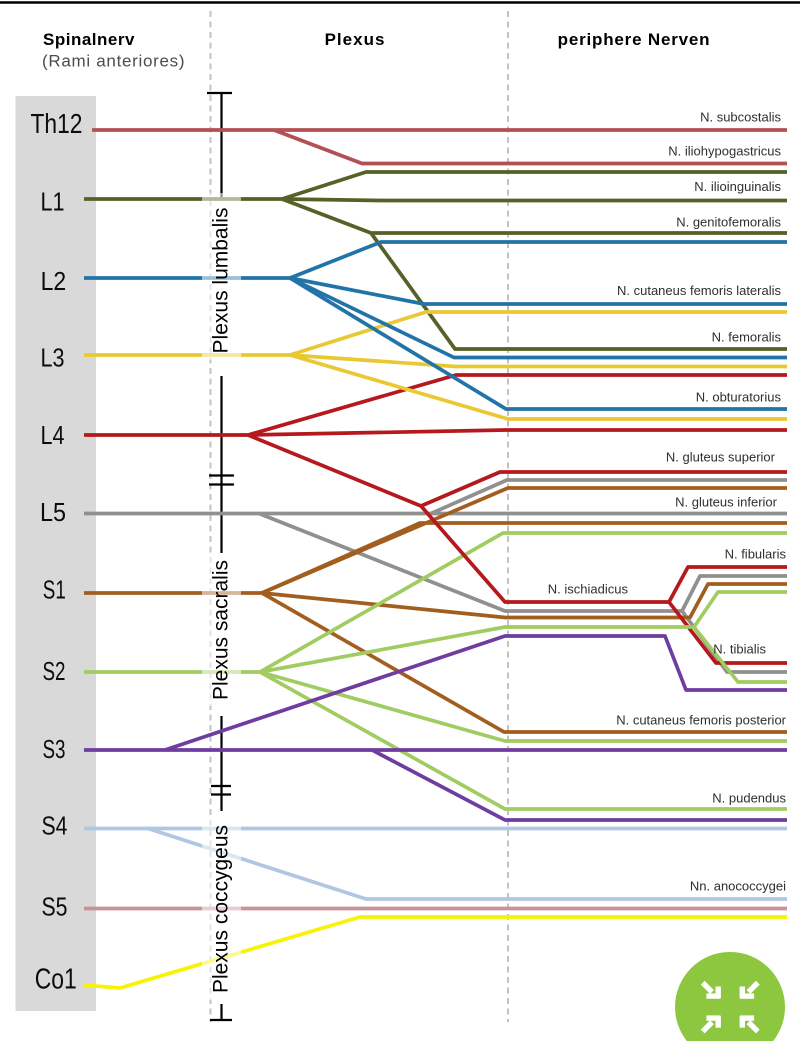  I want to click on svg-text: N. ilioinguinalis, so click(737, 186).